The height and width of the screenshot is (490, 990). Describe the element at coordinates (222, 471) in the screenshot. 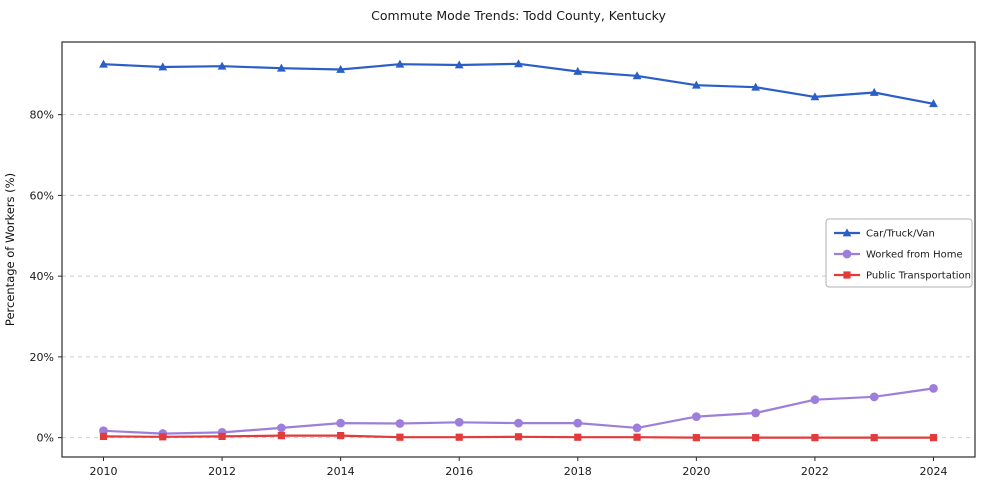

I see `x-tick-label: 2012` at that location.